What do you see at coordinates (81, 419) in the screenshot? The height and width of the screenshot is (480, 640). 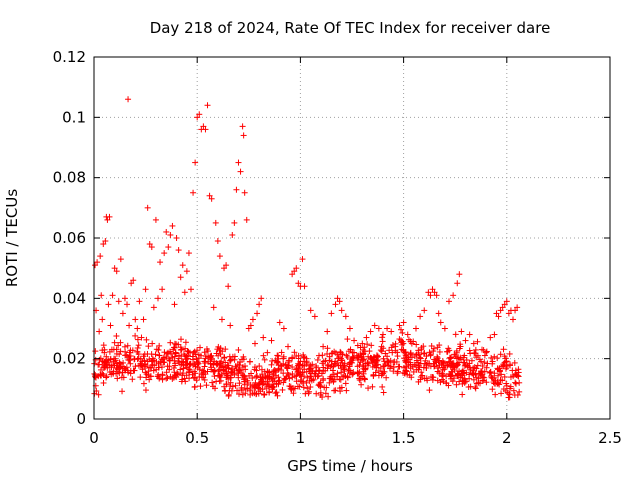 I see `y-tick-label: 0` at bounding box center [81, 419].